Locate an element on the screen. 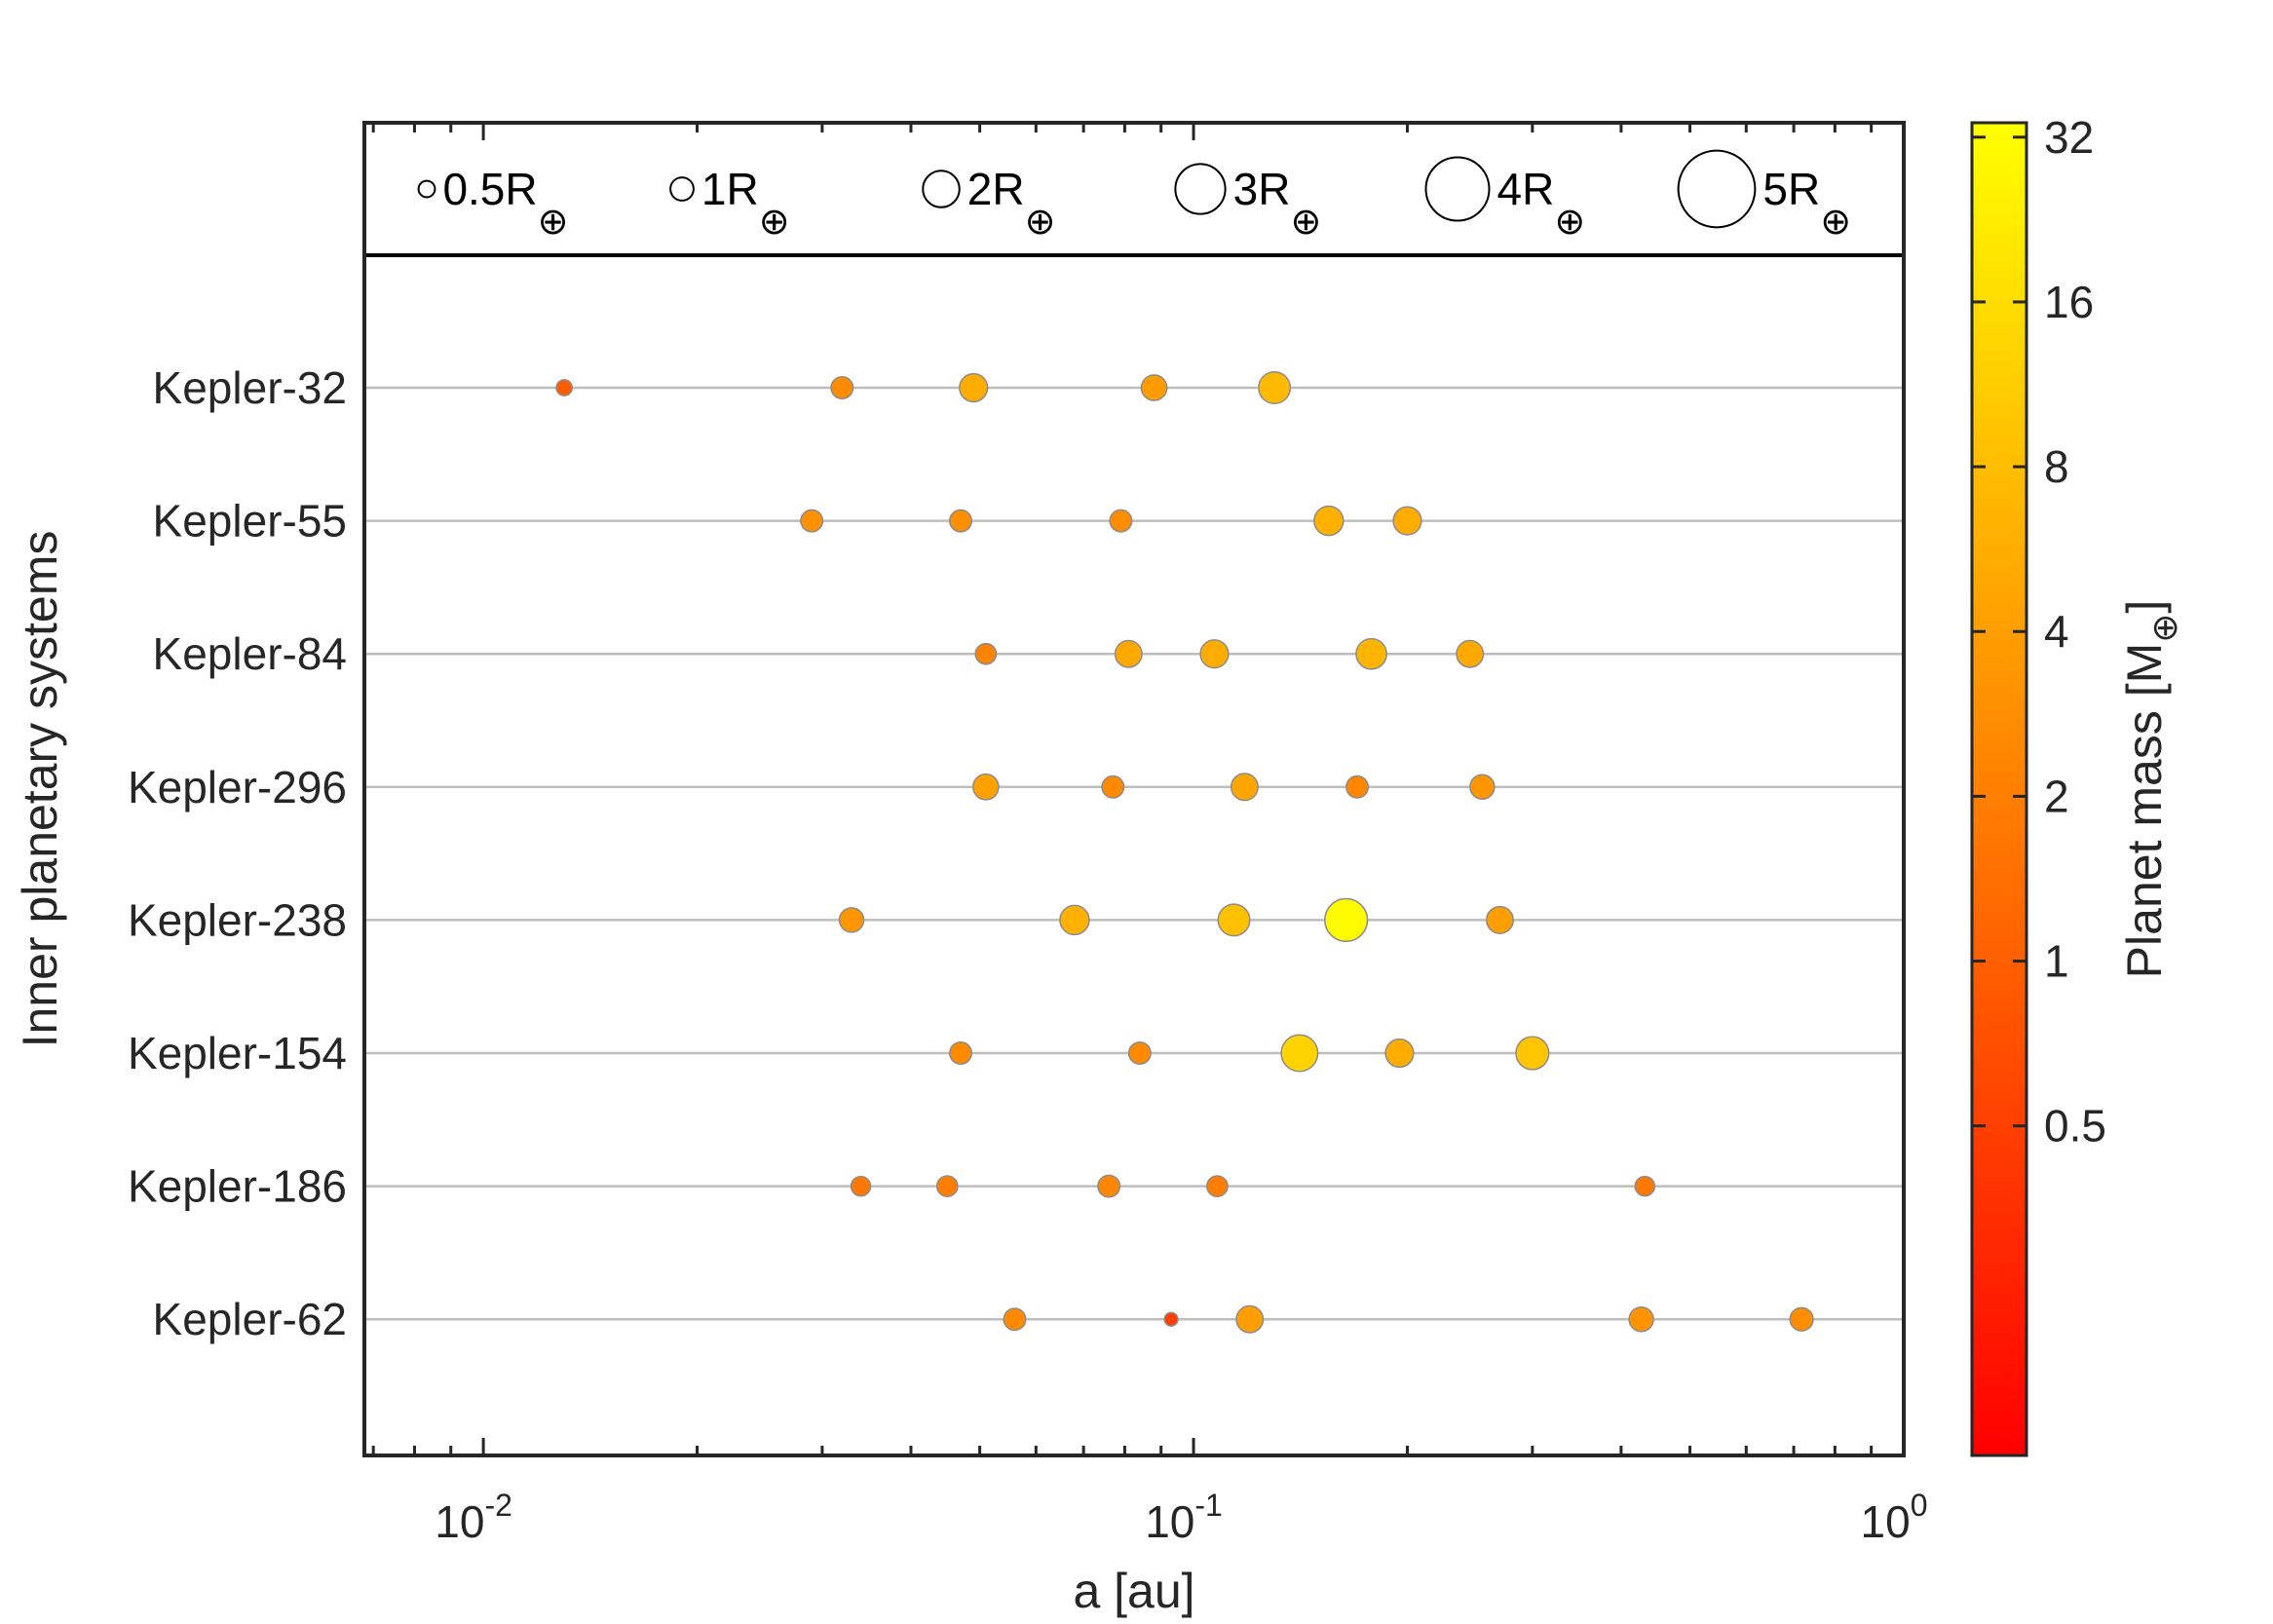 The width and height of the screenshot is (2273, 1624). legend-size-label: 2R⊕ is located at coordinates (1012, 203).